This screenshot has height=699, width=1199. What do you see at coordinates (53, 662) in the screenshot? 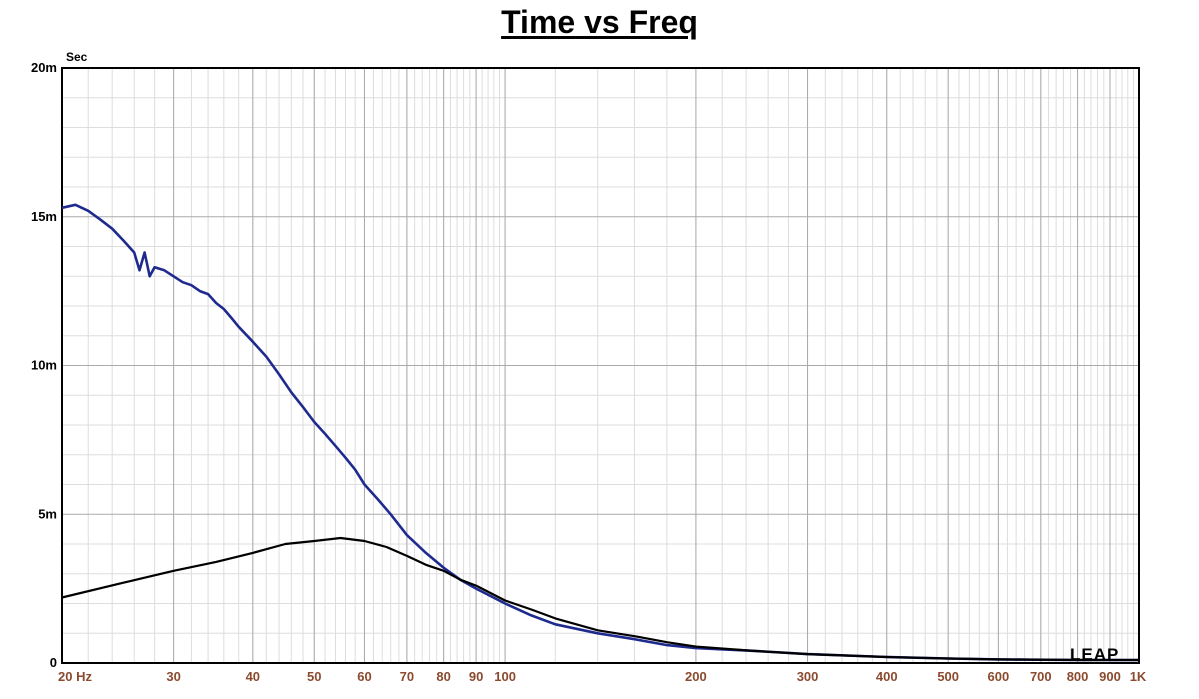
I see `y-tick-label: 0` at bounding box center [53, 662].